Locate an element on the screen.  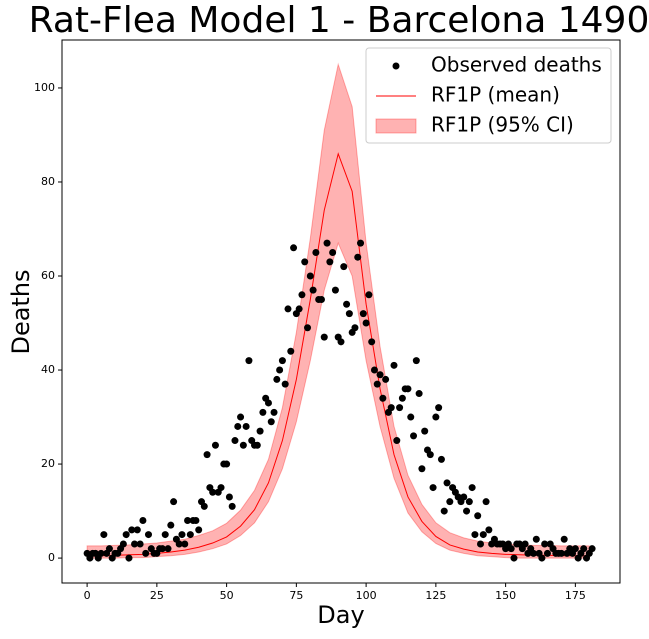
legend: Observed deaths RF1P (mean) RF1P (95% CI) is located at coordinates (488, 95).